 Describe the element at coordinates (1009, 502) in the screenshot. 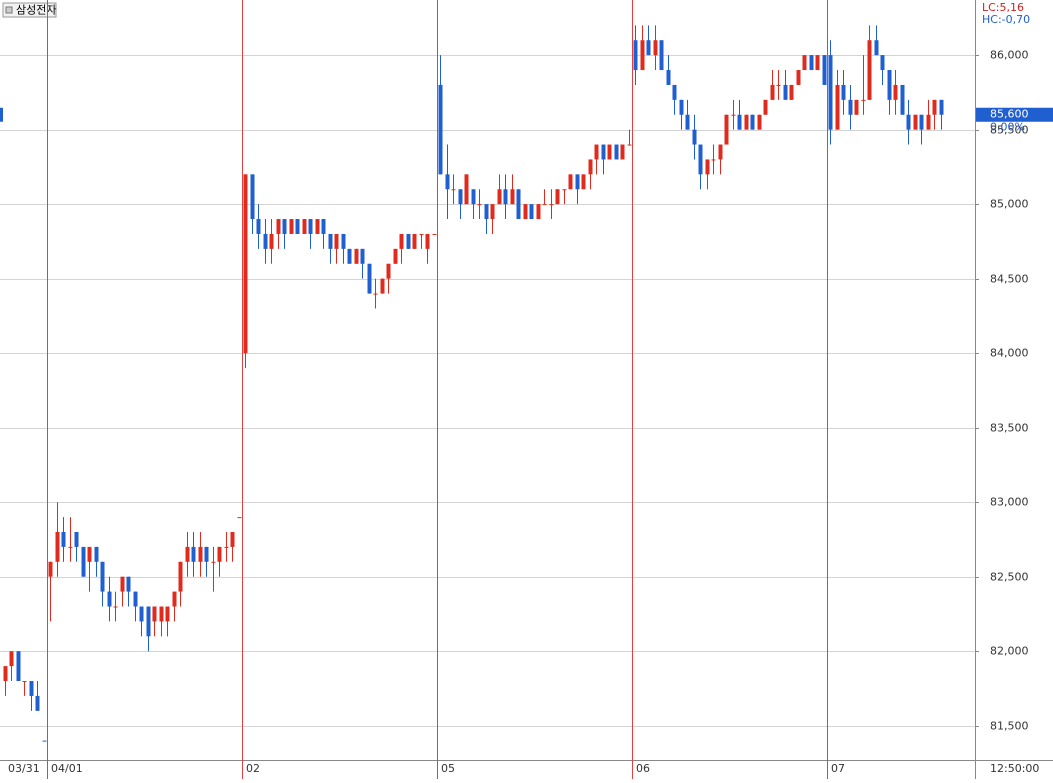

I see `y-tick-label: 83,000` at that location.